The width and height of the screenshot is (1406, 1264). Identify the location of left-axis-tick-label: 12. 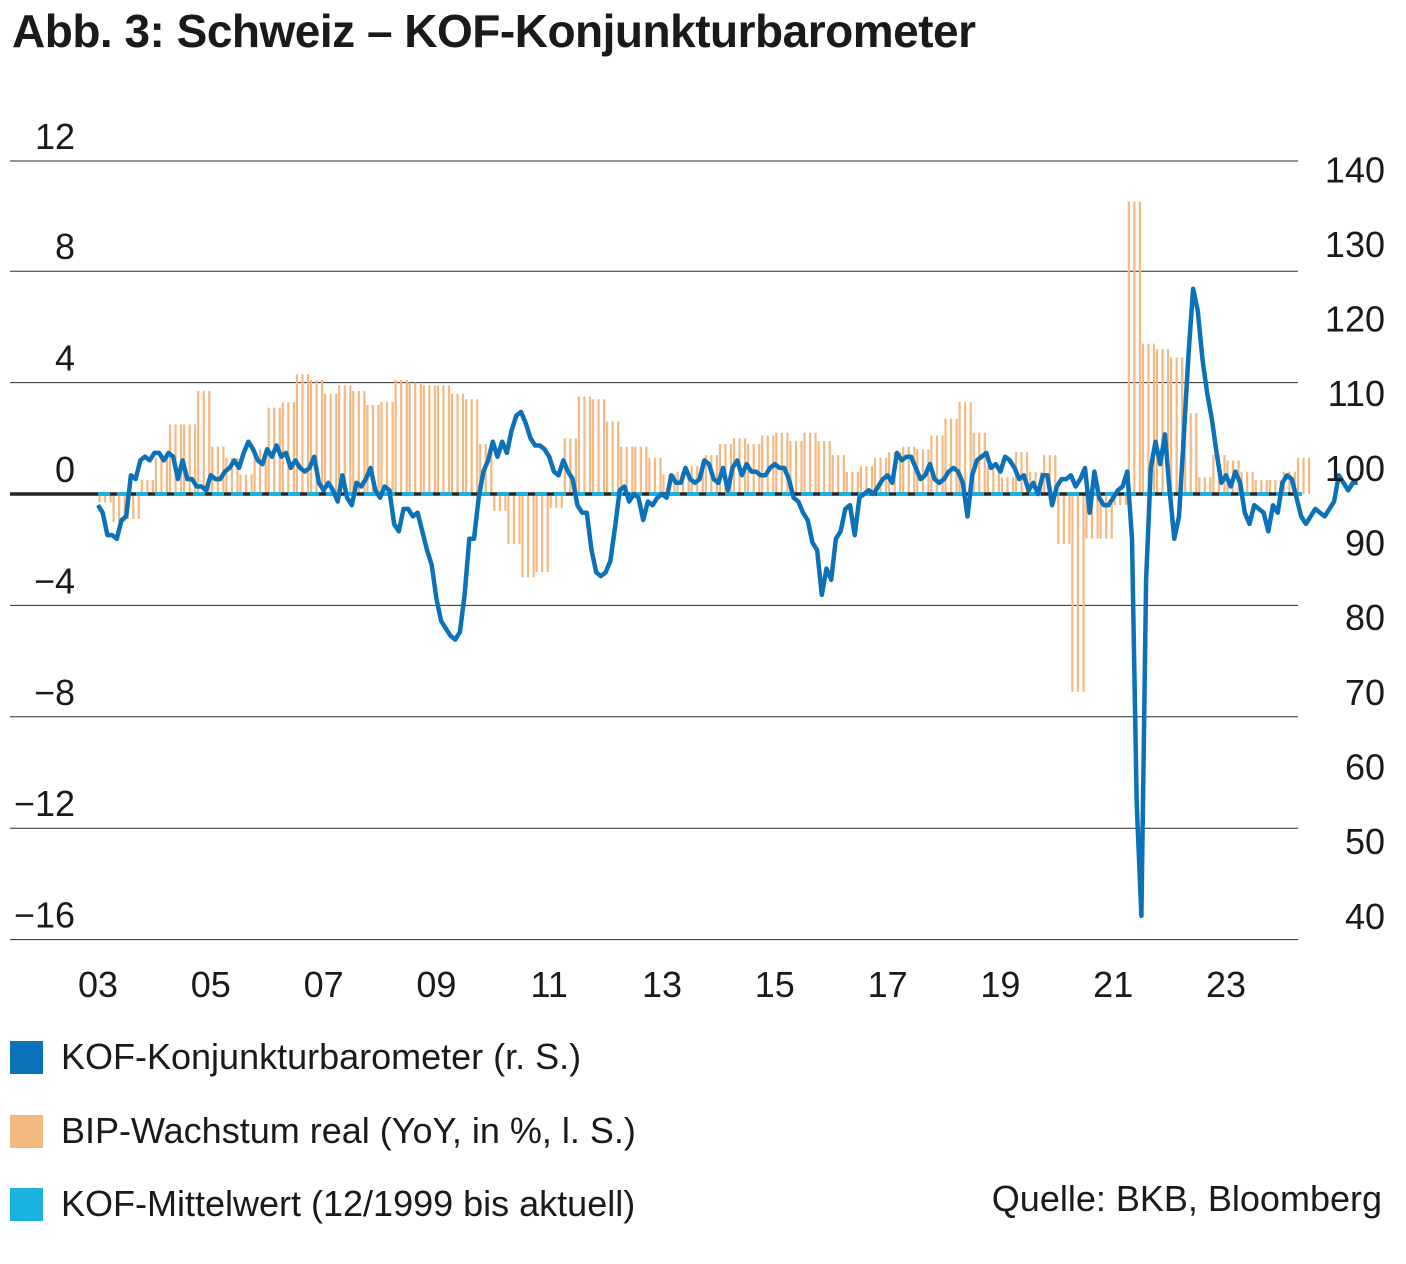
(55, 136).